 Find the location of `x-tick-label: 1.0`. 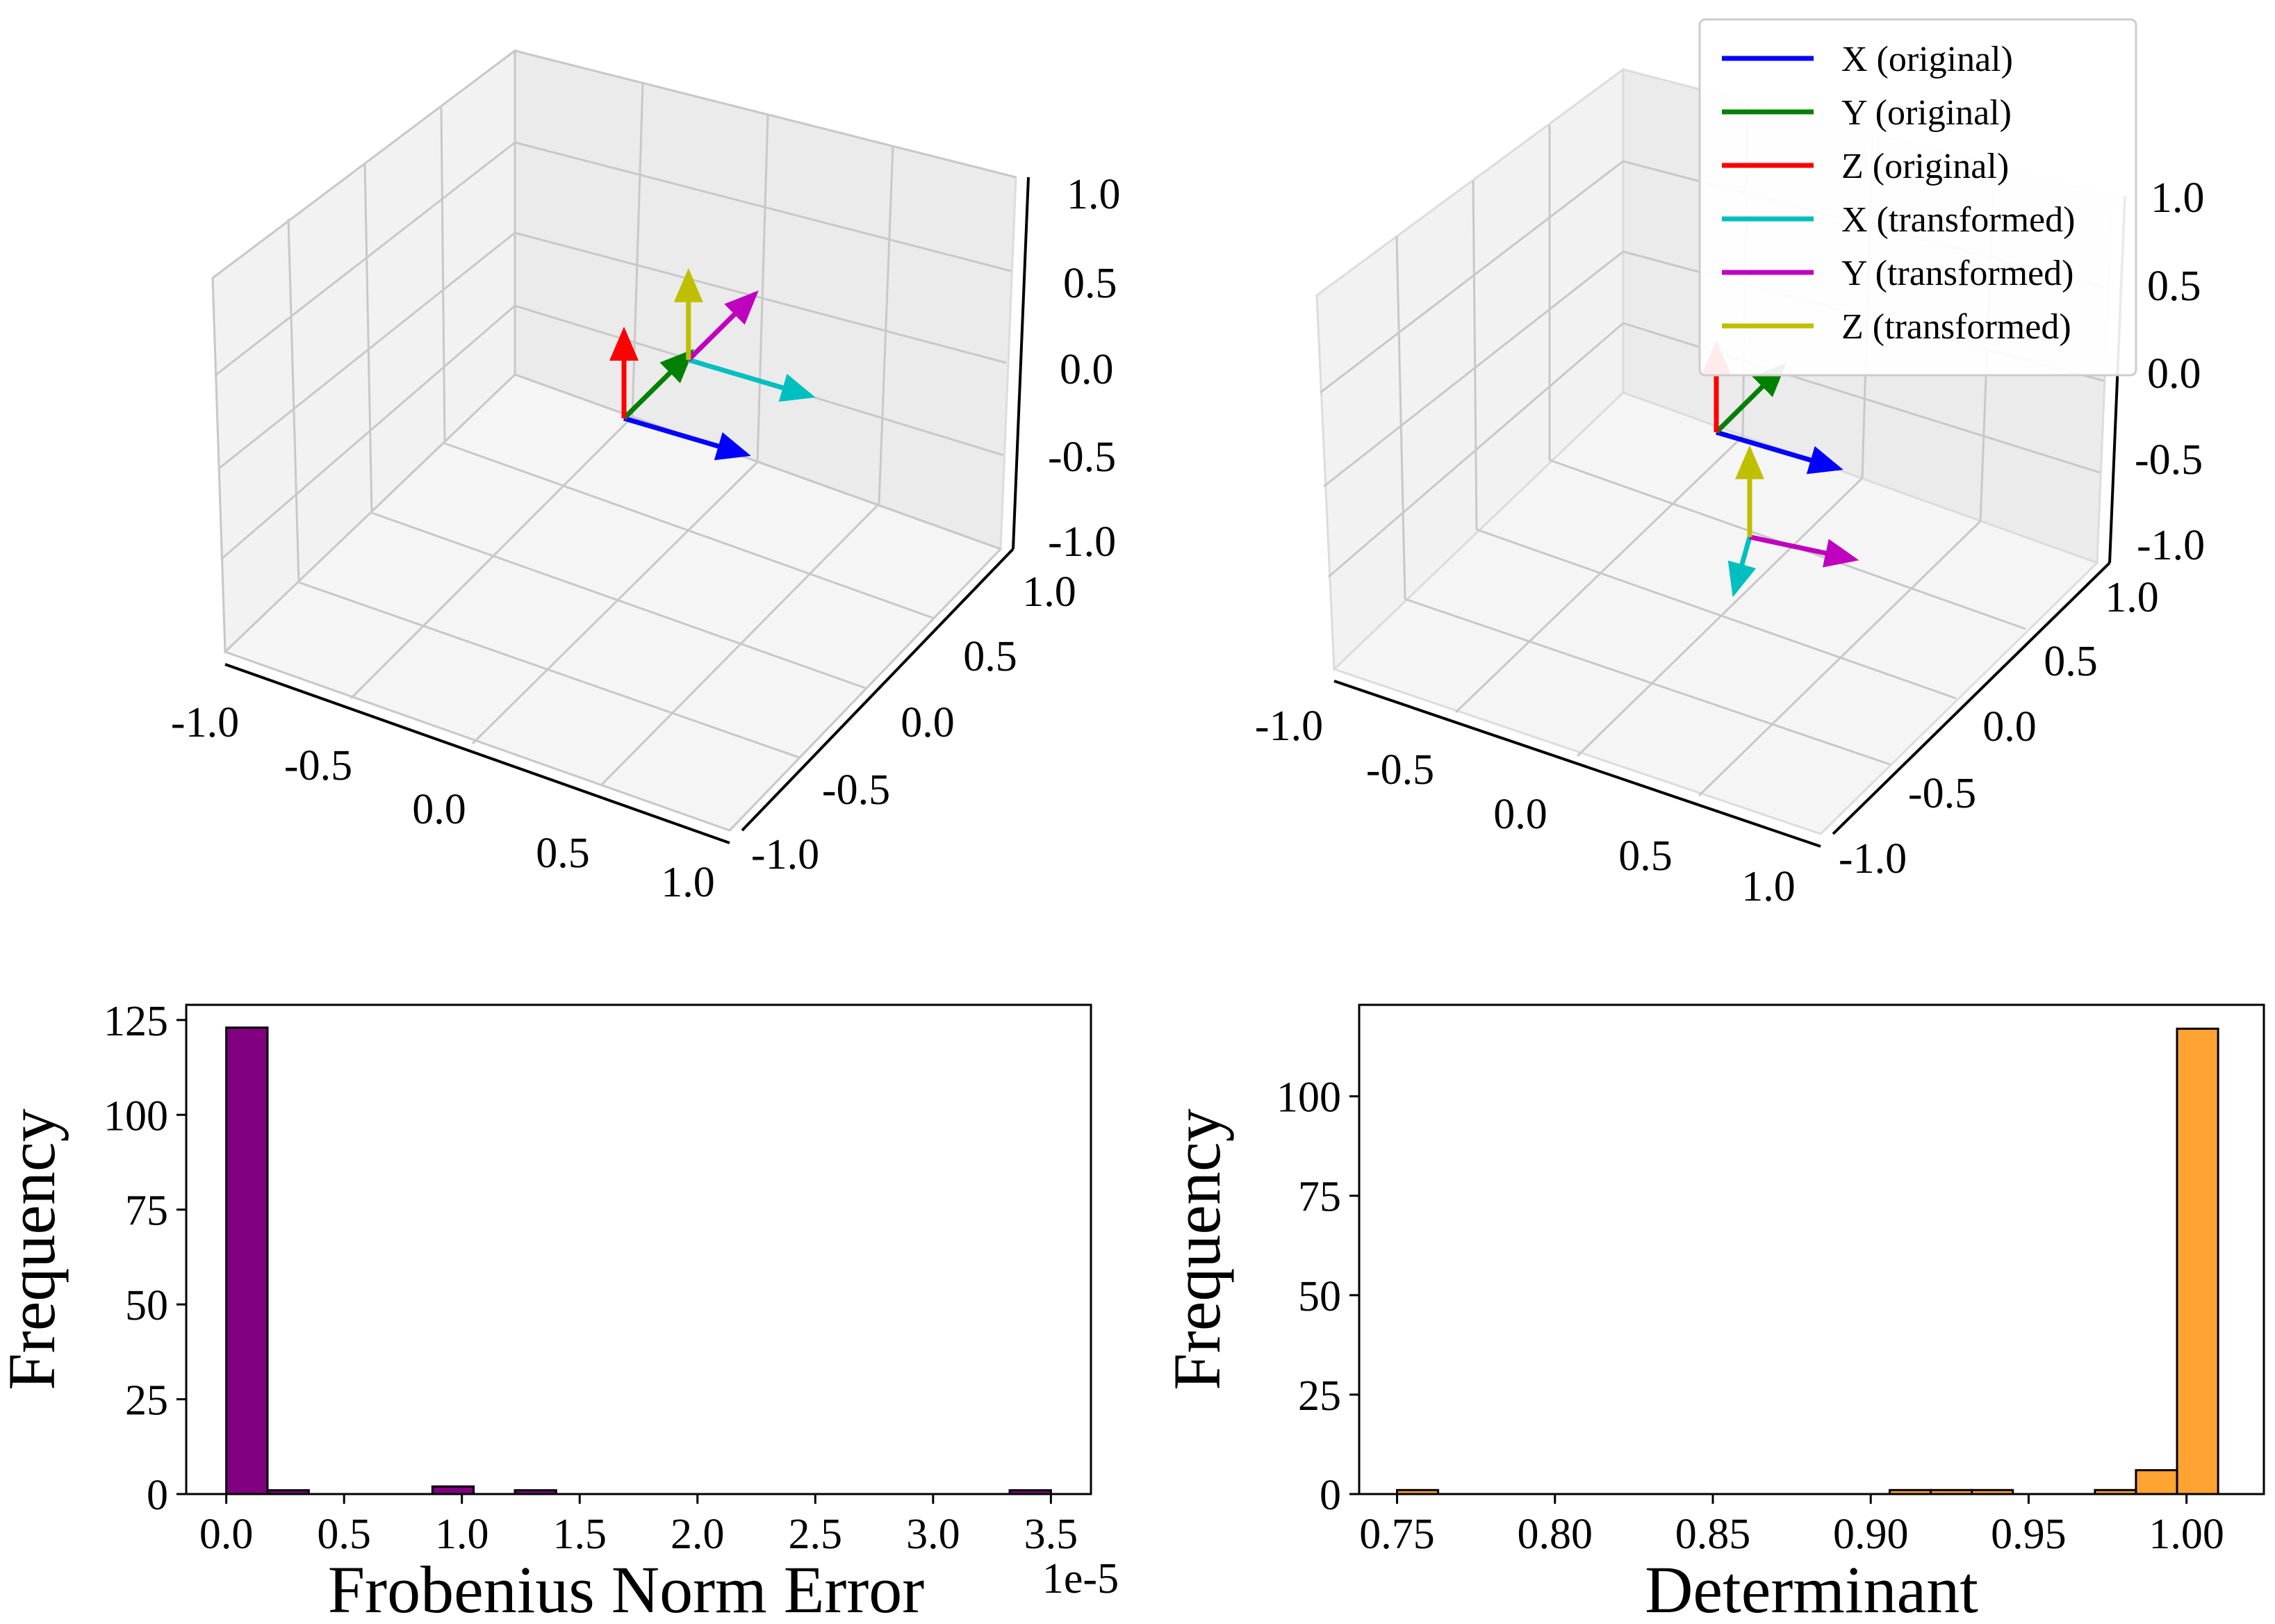

x-tick-label: 1.0 is located at coordinates (462, 1534).